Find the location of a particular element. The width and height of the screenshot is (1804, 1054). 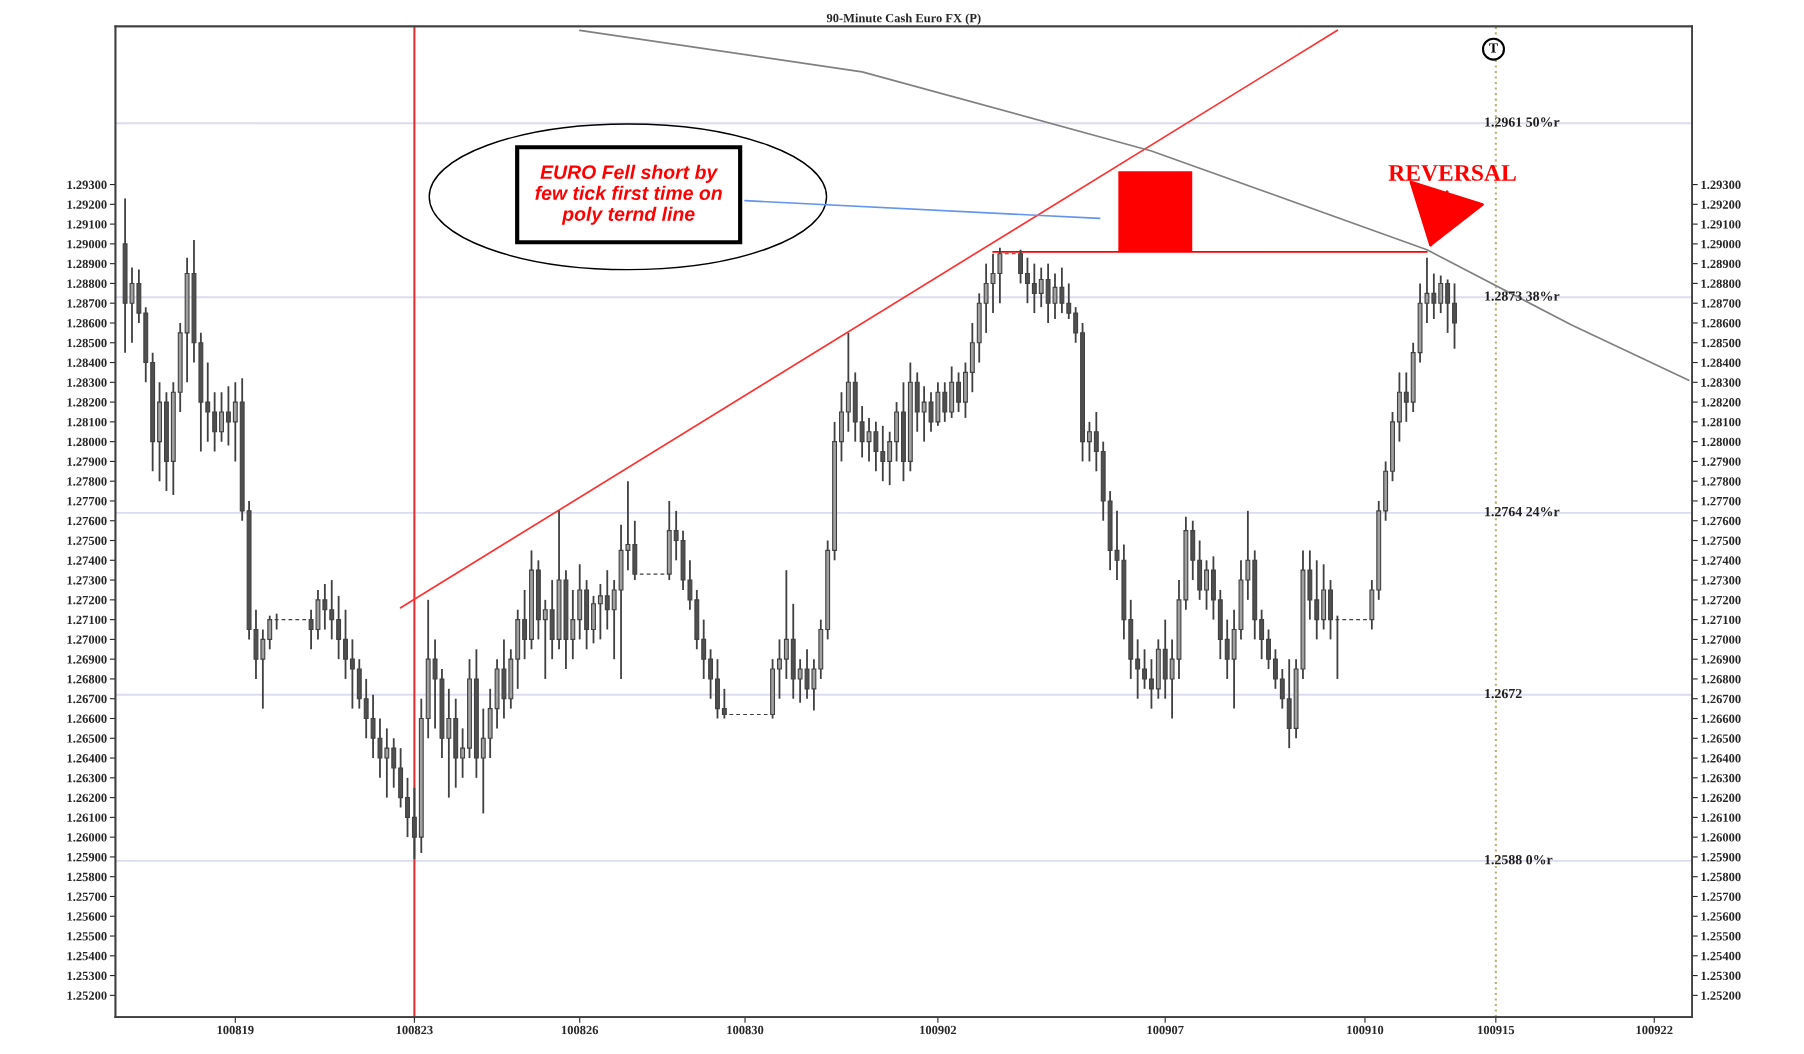

y-tick-label: 1.28600 is located at coordinates (87, 323).